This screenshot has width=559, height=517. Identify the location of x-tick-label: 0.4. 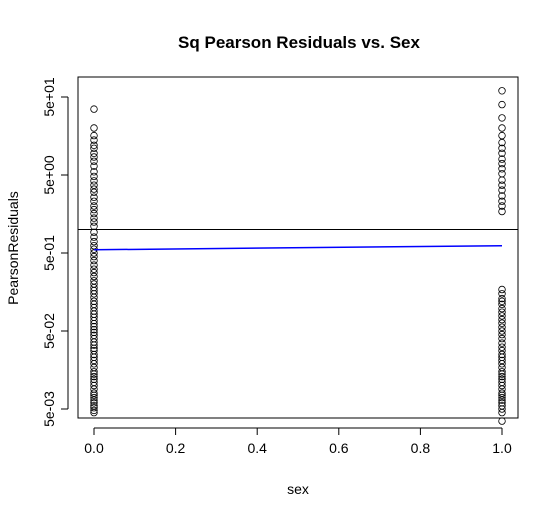
(257, 448).